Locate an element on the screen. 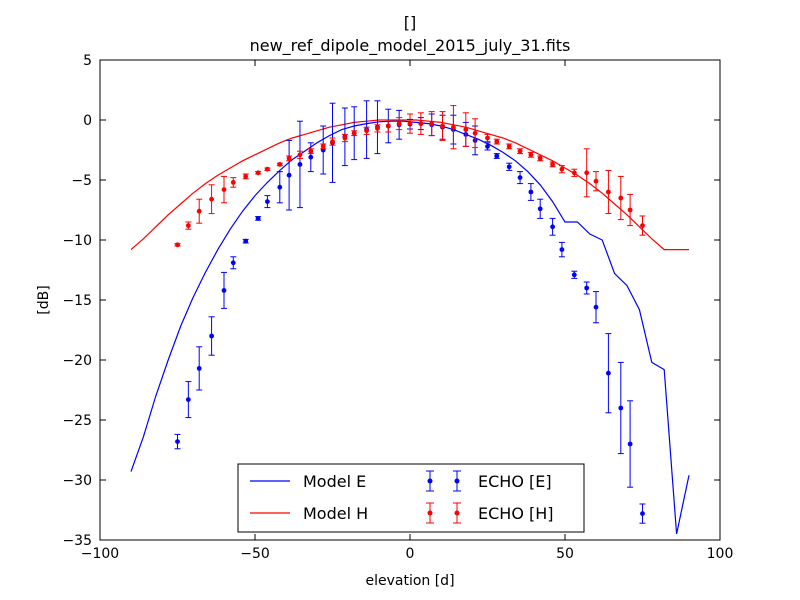 This screenshot has width=800, height=600. legend-swatch-echo-h is located at coordinates (443, 513).